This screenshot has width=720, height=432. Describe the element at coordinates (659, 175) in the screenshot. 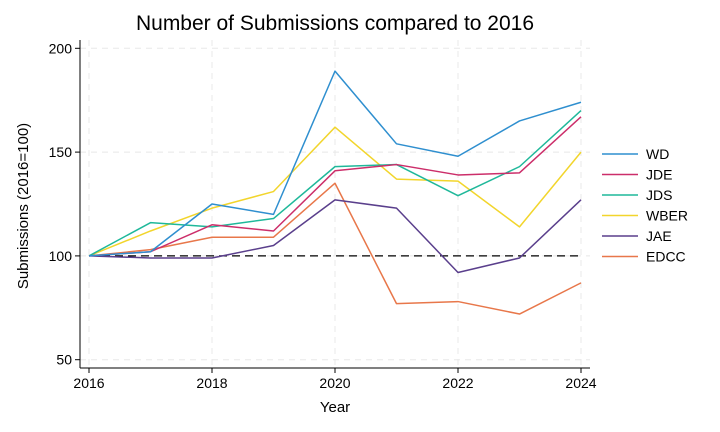

I see `legend-label-jde: JDE` at that location.